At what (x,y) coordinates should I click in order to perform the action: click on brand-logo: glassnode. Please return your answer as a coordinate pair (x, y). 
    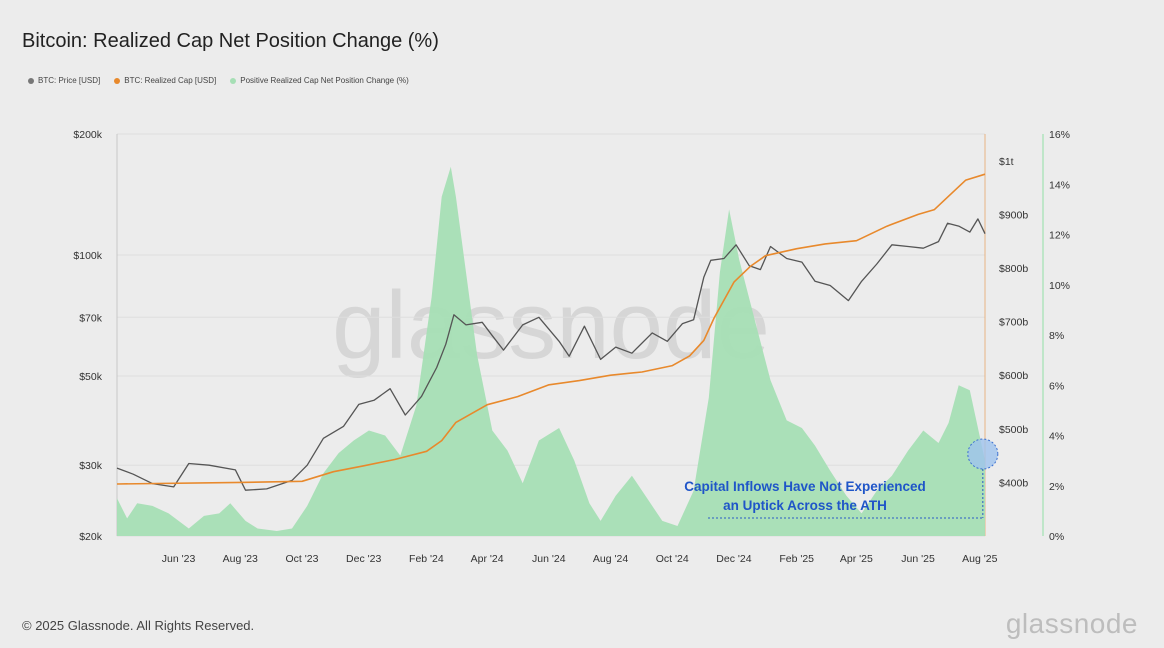
    Looking at the image, I should click on (1071, 623).